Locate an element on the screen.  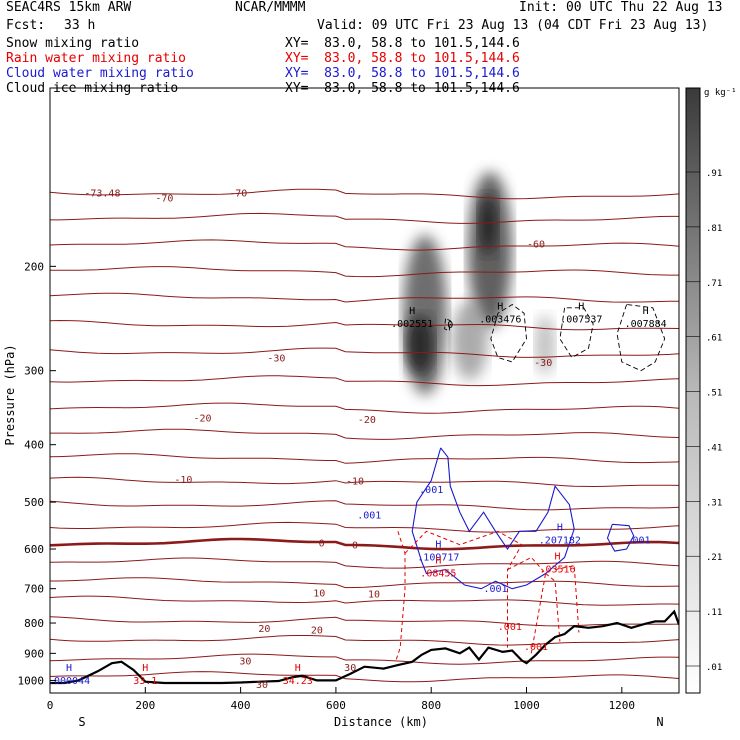
zero-isotherm is located at coordinates (364, 544).